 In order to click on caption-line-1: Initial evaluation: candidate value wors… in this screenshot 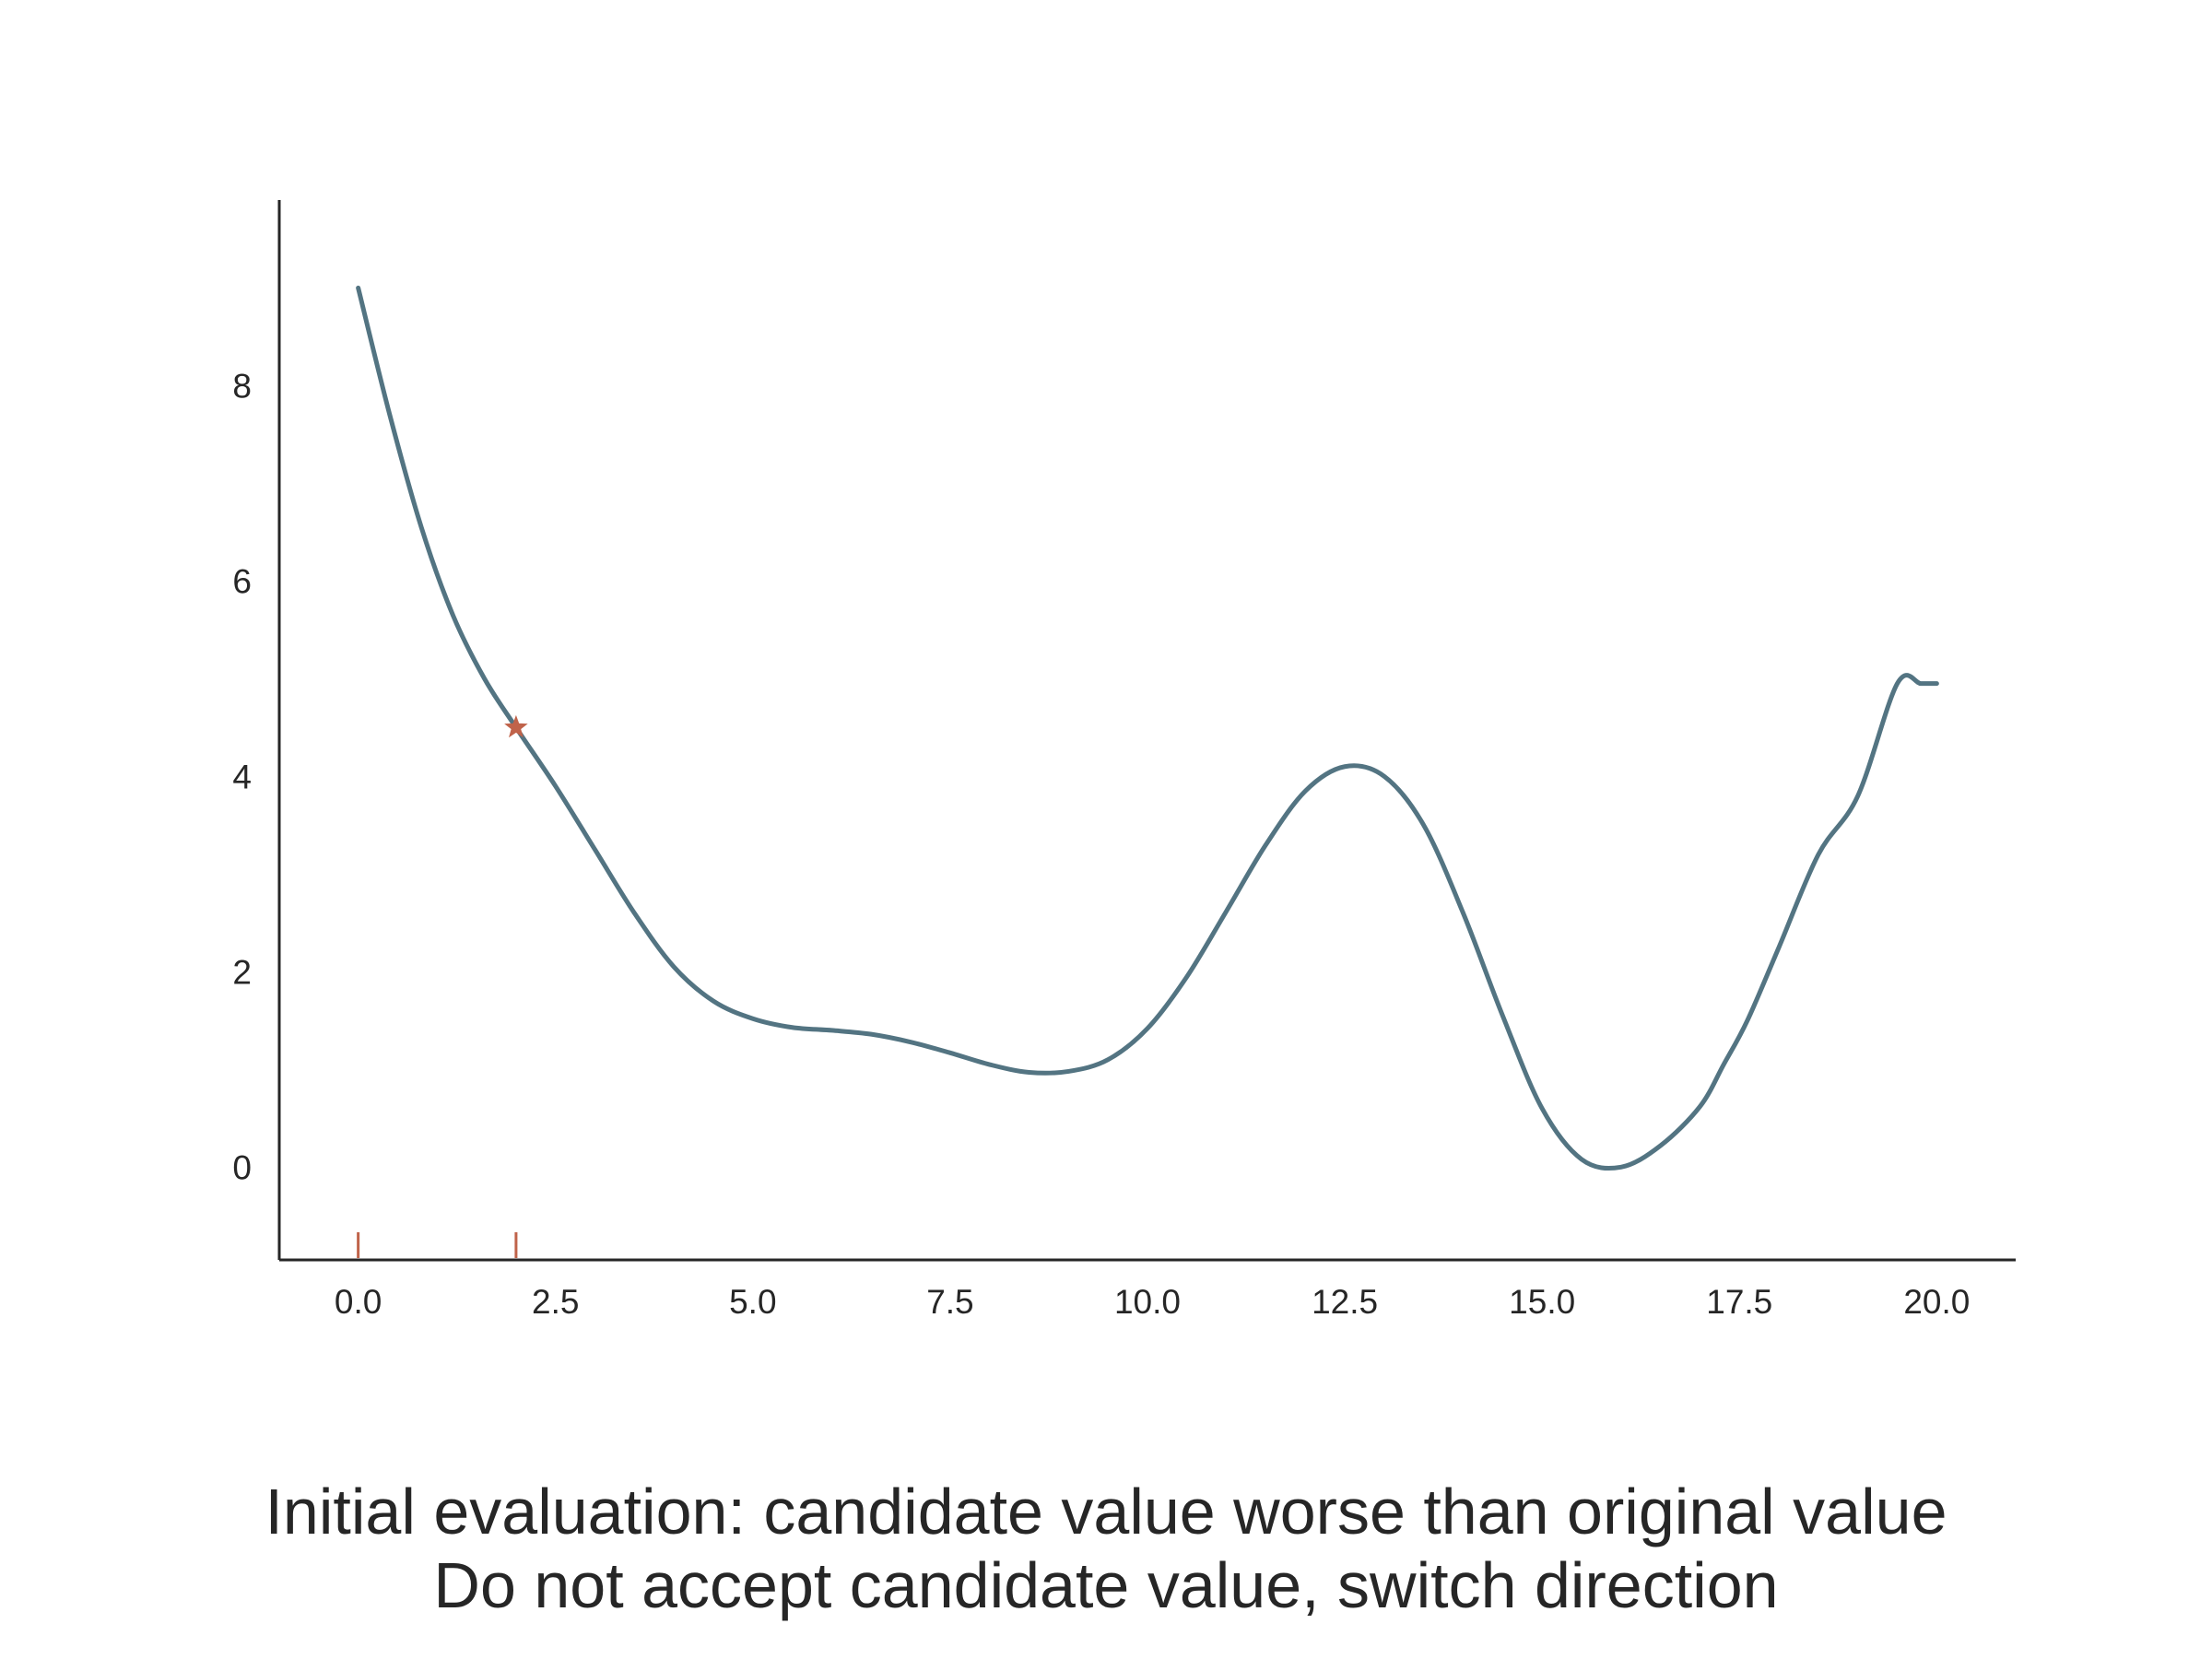, I will do `click(1106, 1511)`.